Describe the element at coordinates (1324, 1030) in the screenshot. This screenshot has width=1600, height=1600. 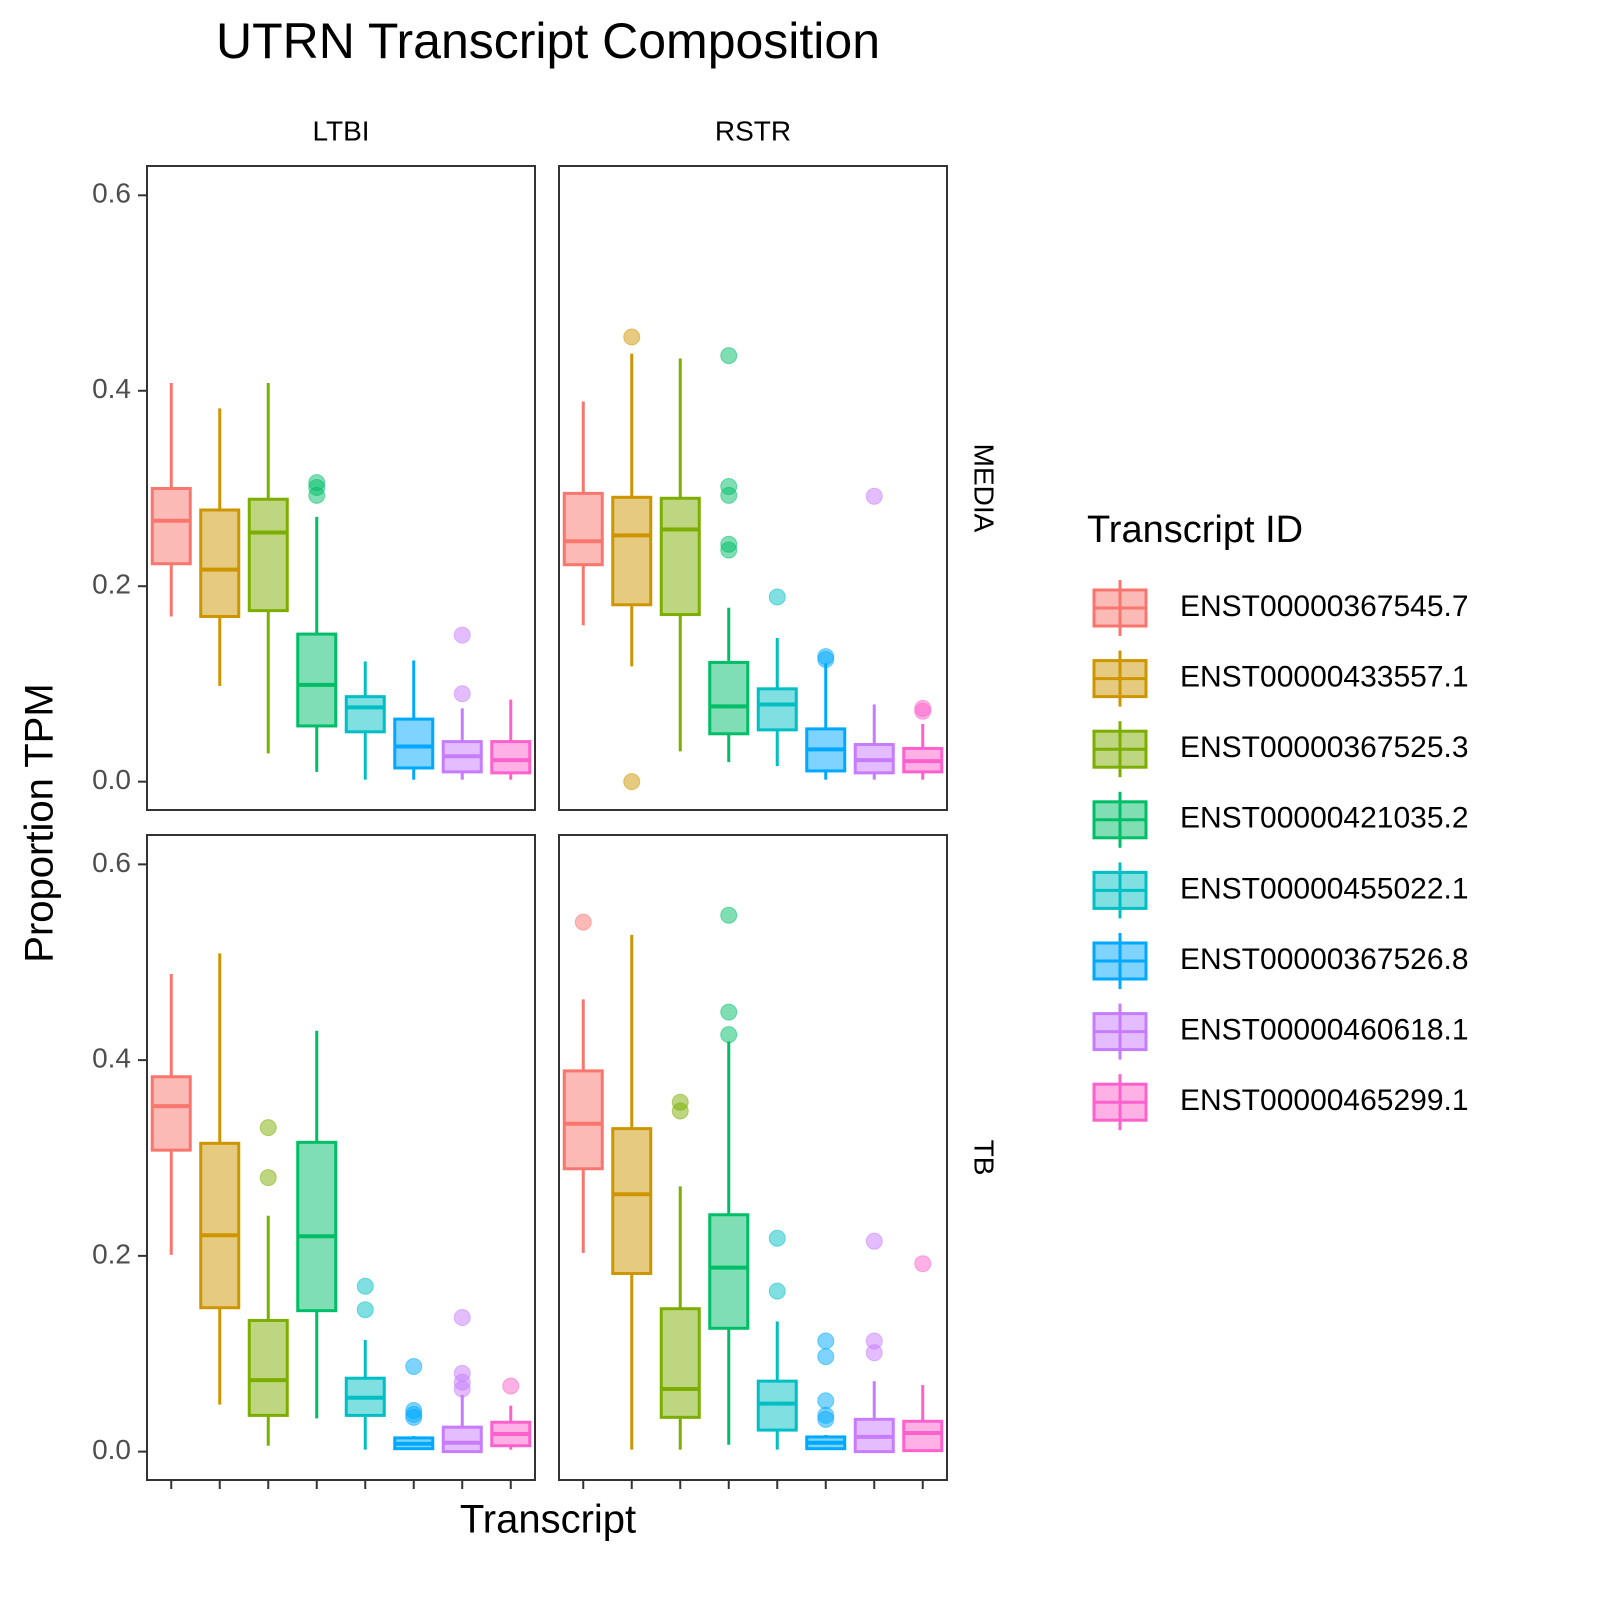
I see `legend-label: ENST00000460618.1` at that location.